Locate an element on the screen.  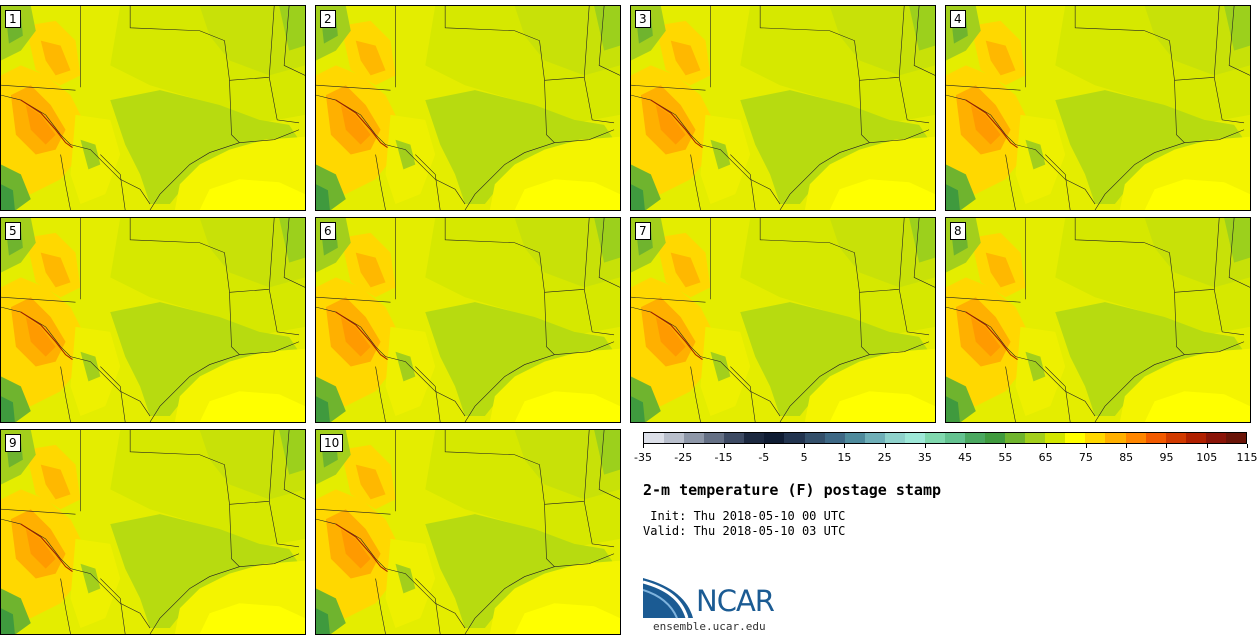
map-panel-9: 9 is located at coordinates (153, 532).